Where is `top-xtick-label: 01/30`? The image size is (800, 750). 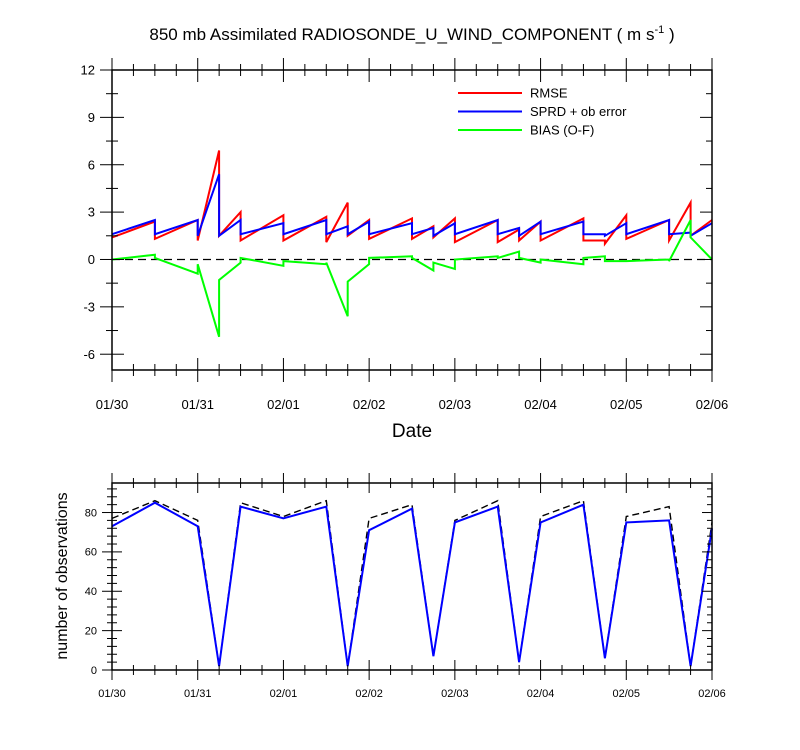
top-xtick-label: 01/30 is located at coordinates (112, 404).